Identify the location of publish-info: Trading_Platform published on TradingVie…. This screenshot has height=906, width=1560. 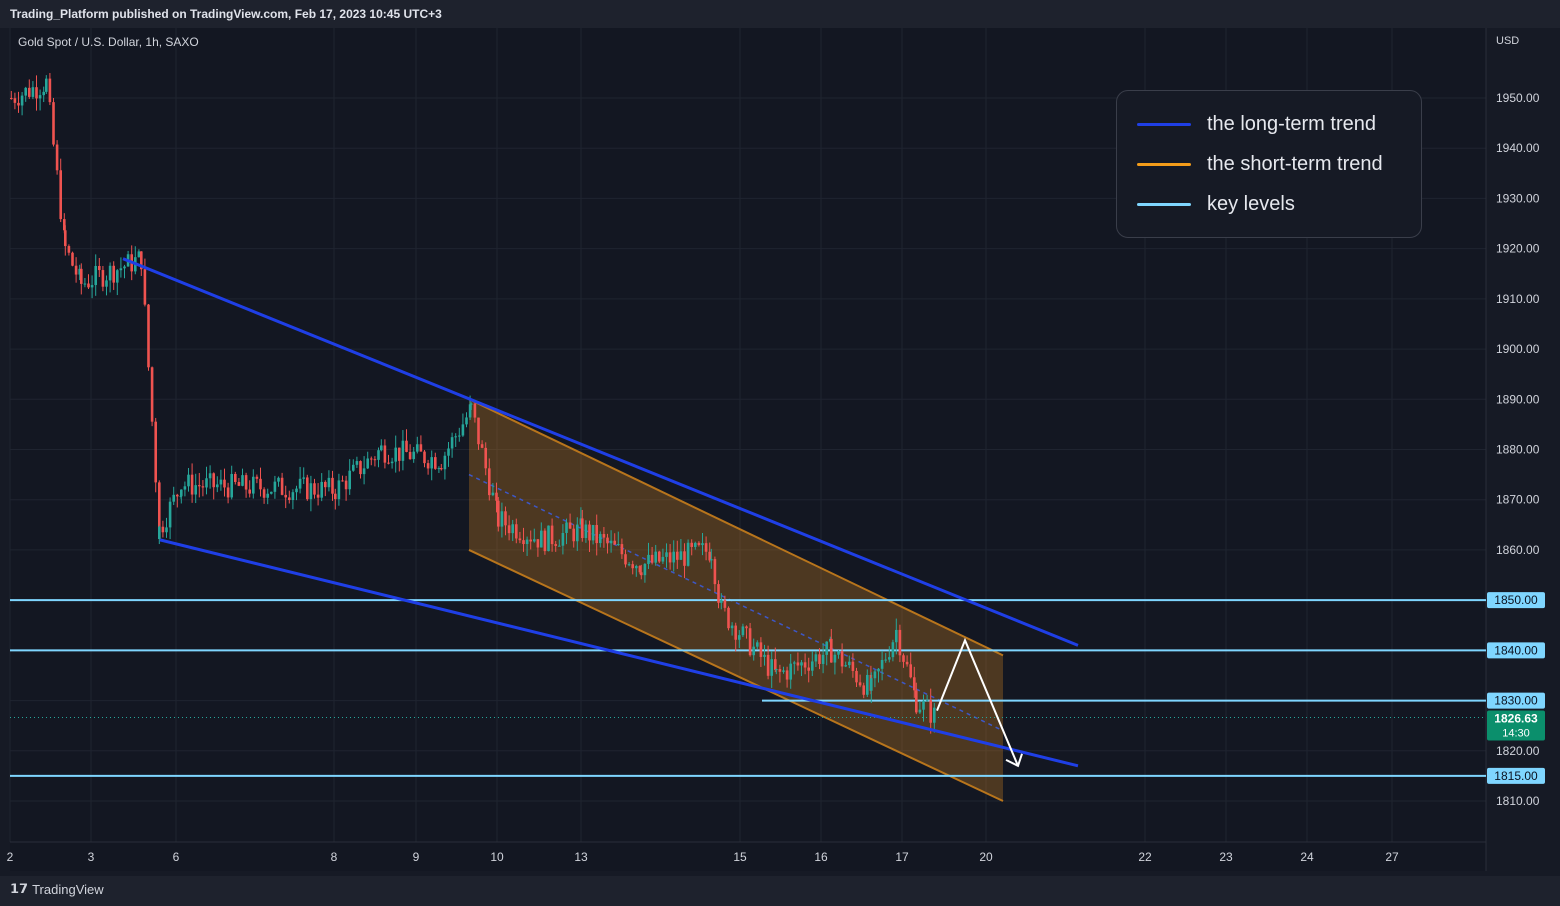
(226, 14).